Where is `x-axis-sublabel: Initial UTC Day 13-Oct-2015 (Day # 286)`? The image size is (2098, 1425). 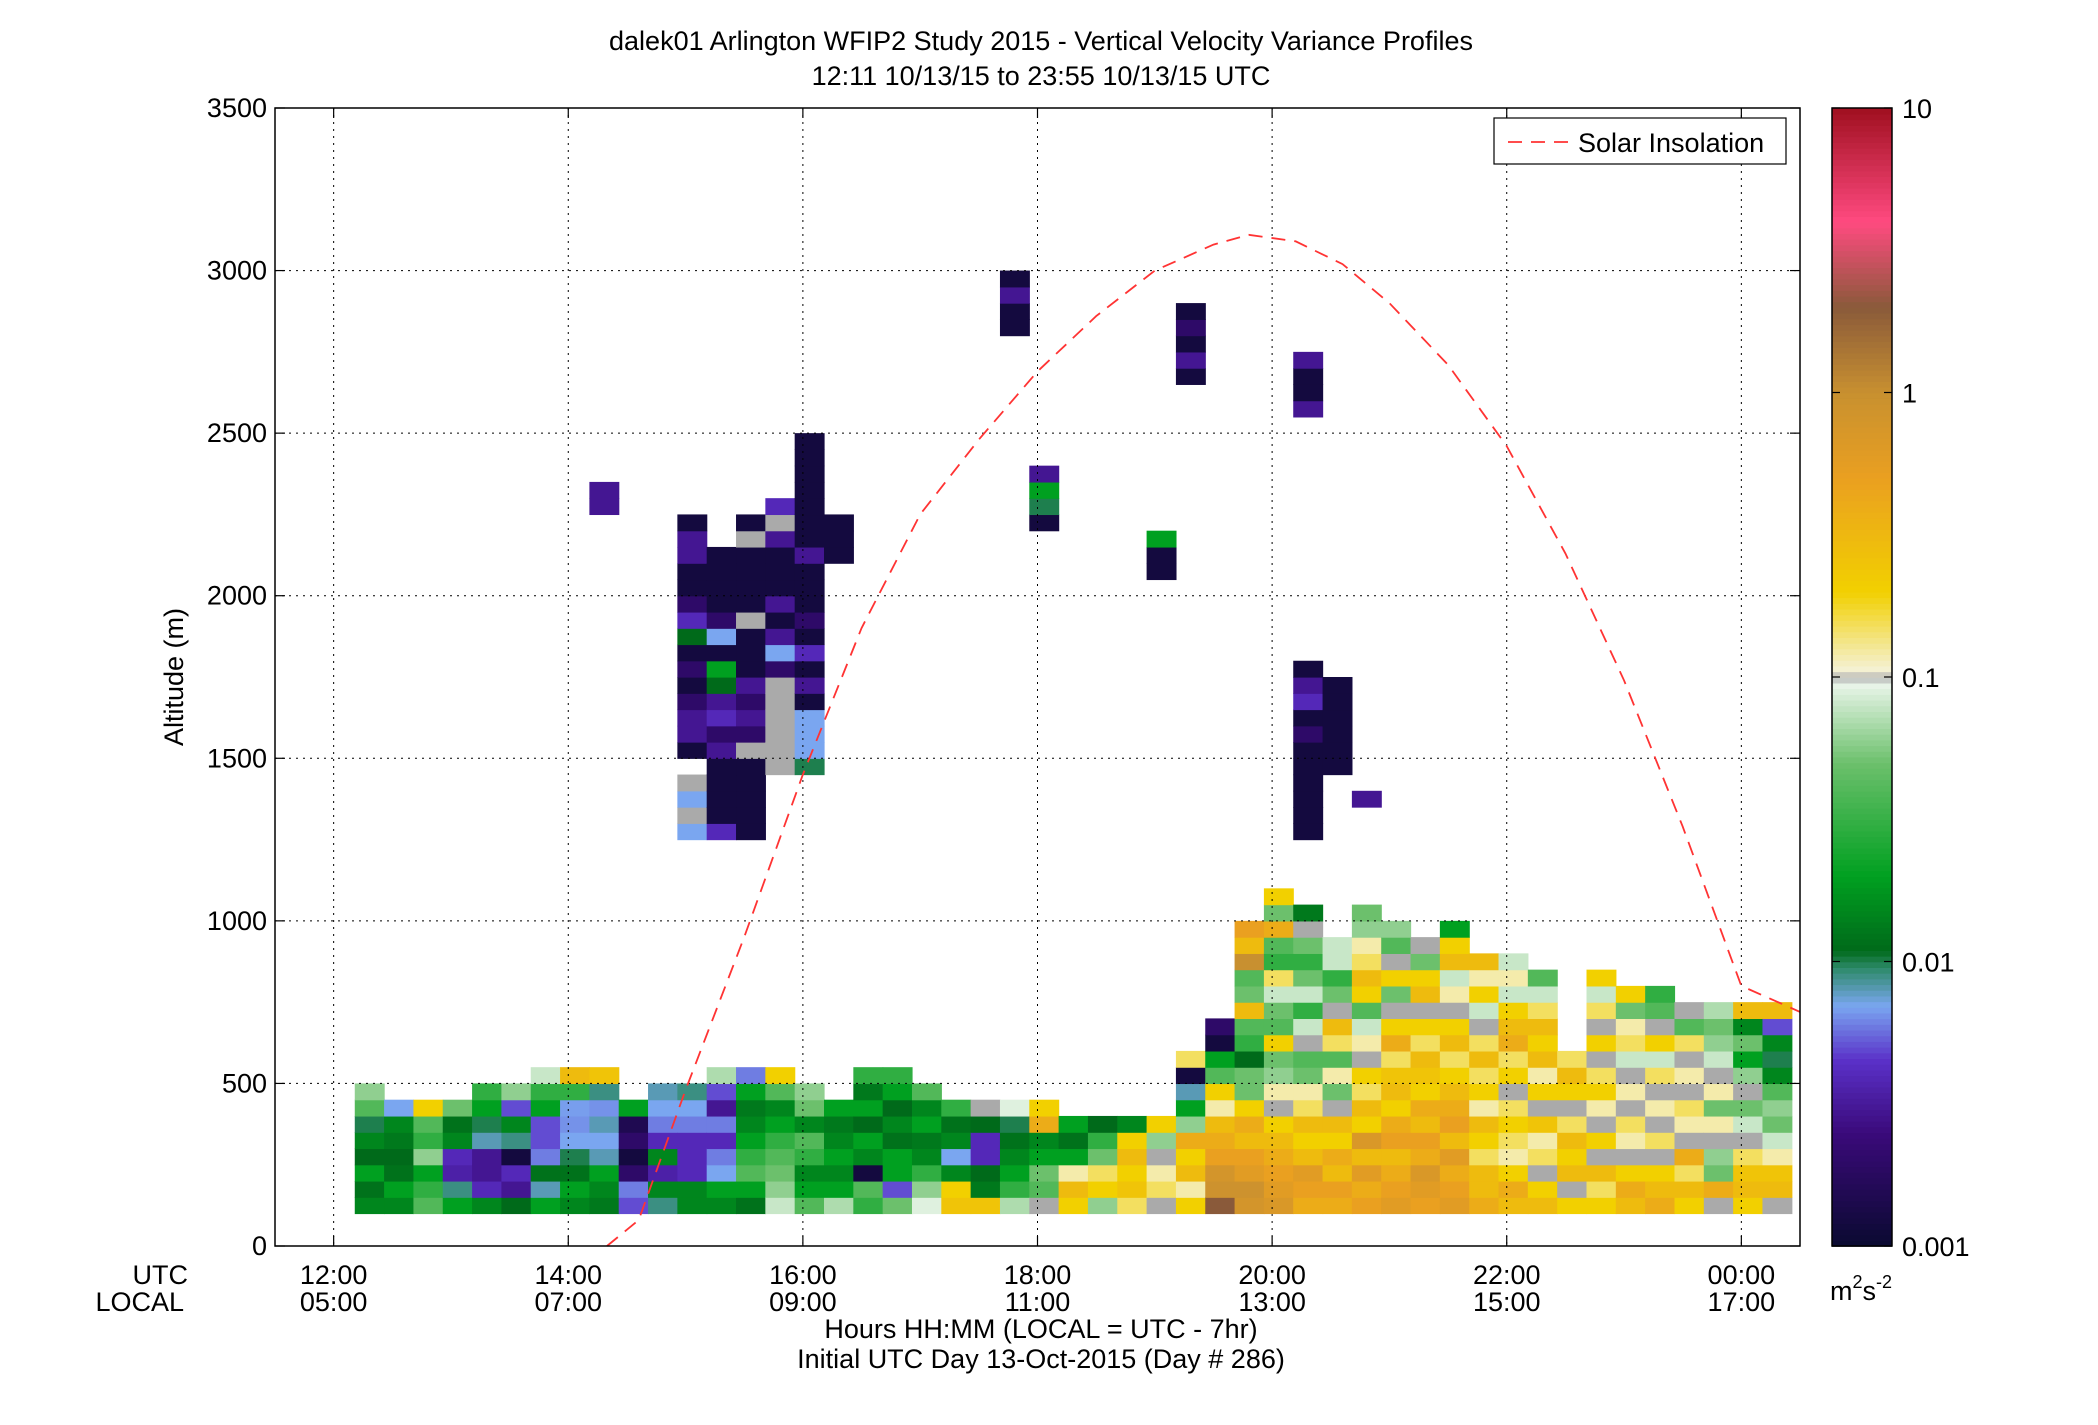 x-axis-sublabel: Initial UTC Day 13-Oct-2015 (Day # 286) is located at coordinates (1041, 1359).